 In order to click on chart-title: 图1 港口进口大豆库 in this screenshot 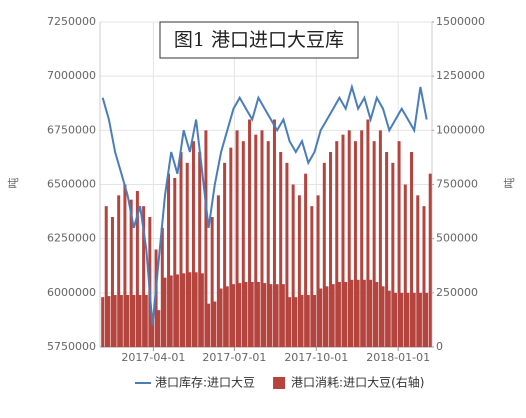, I will do `click(259, 40)`.